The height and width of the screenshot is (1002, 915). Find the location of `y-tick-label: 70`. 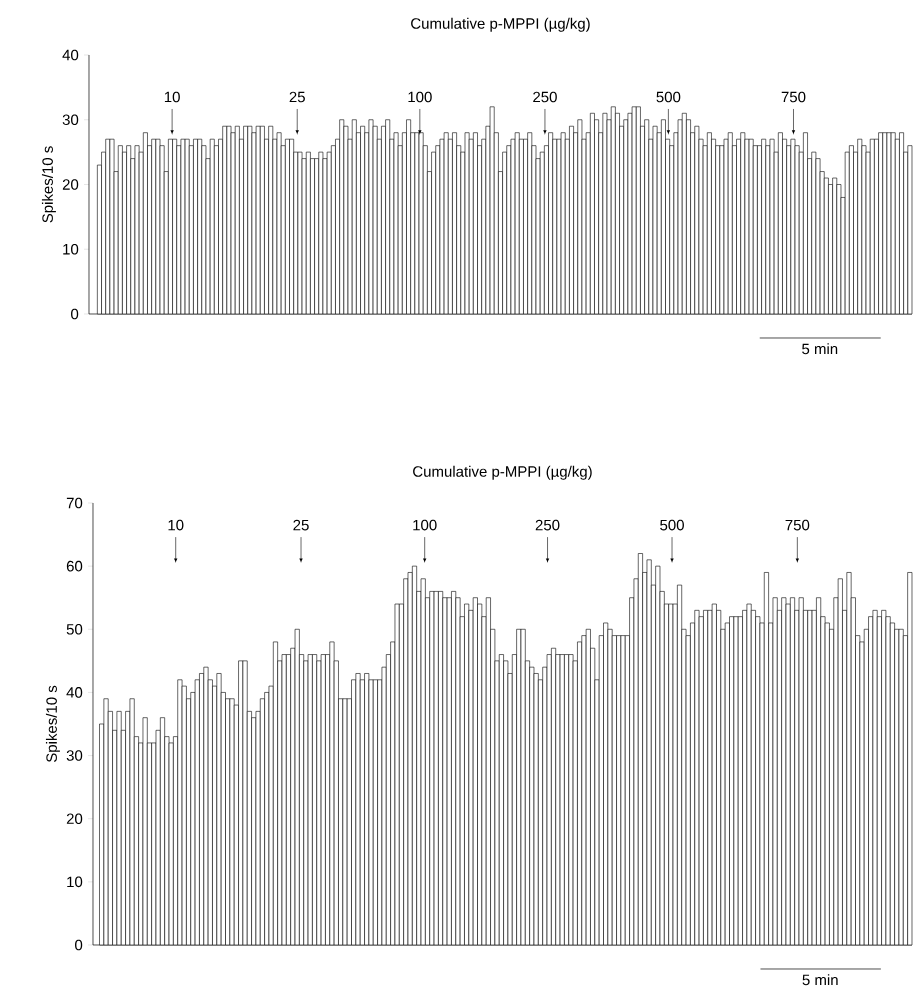

y-tick-label: 70 is located at coordinates (74, 503).